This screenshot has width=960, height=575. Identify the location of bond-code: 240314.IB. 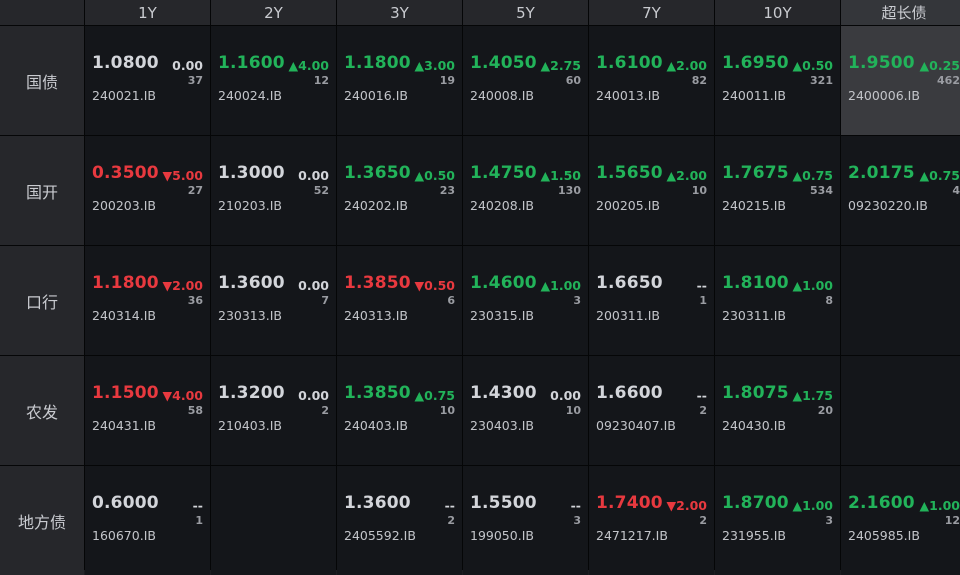
(124, 315).